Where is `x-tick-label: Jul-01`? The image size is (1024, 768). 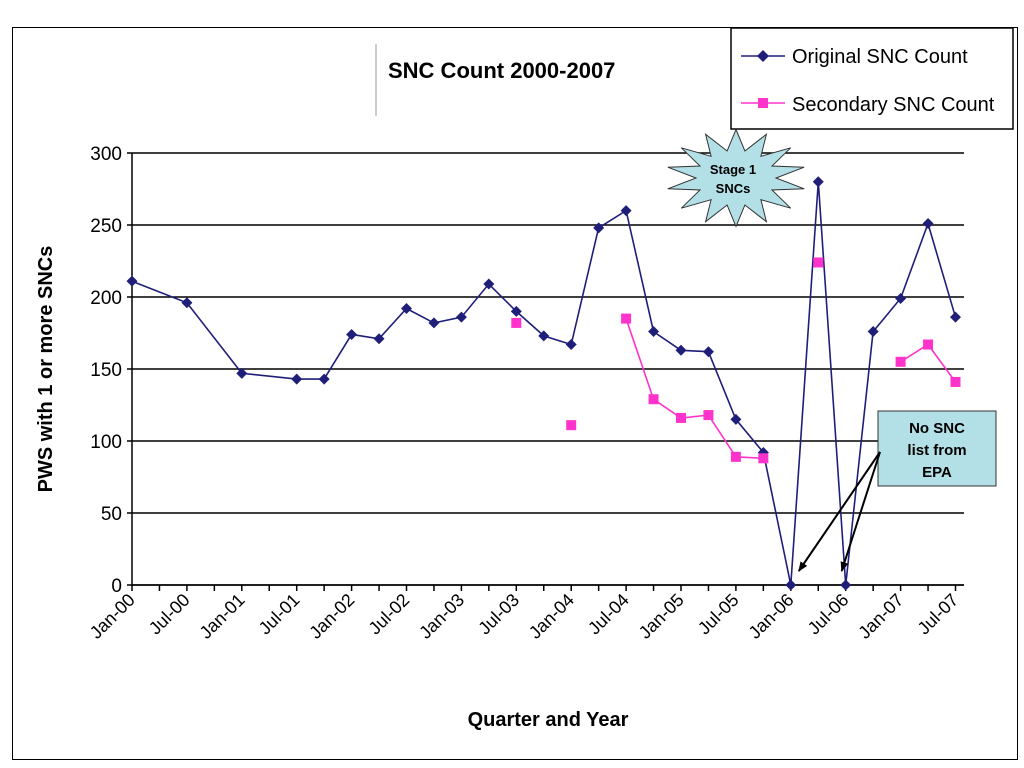
x-tick-label: Jul-01 is located at coordinates (279, 614).